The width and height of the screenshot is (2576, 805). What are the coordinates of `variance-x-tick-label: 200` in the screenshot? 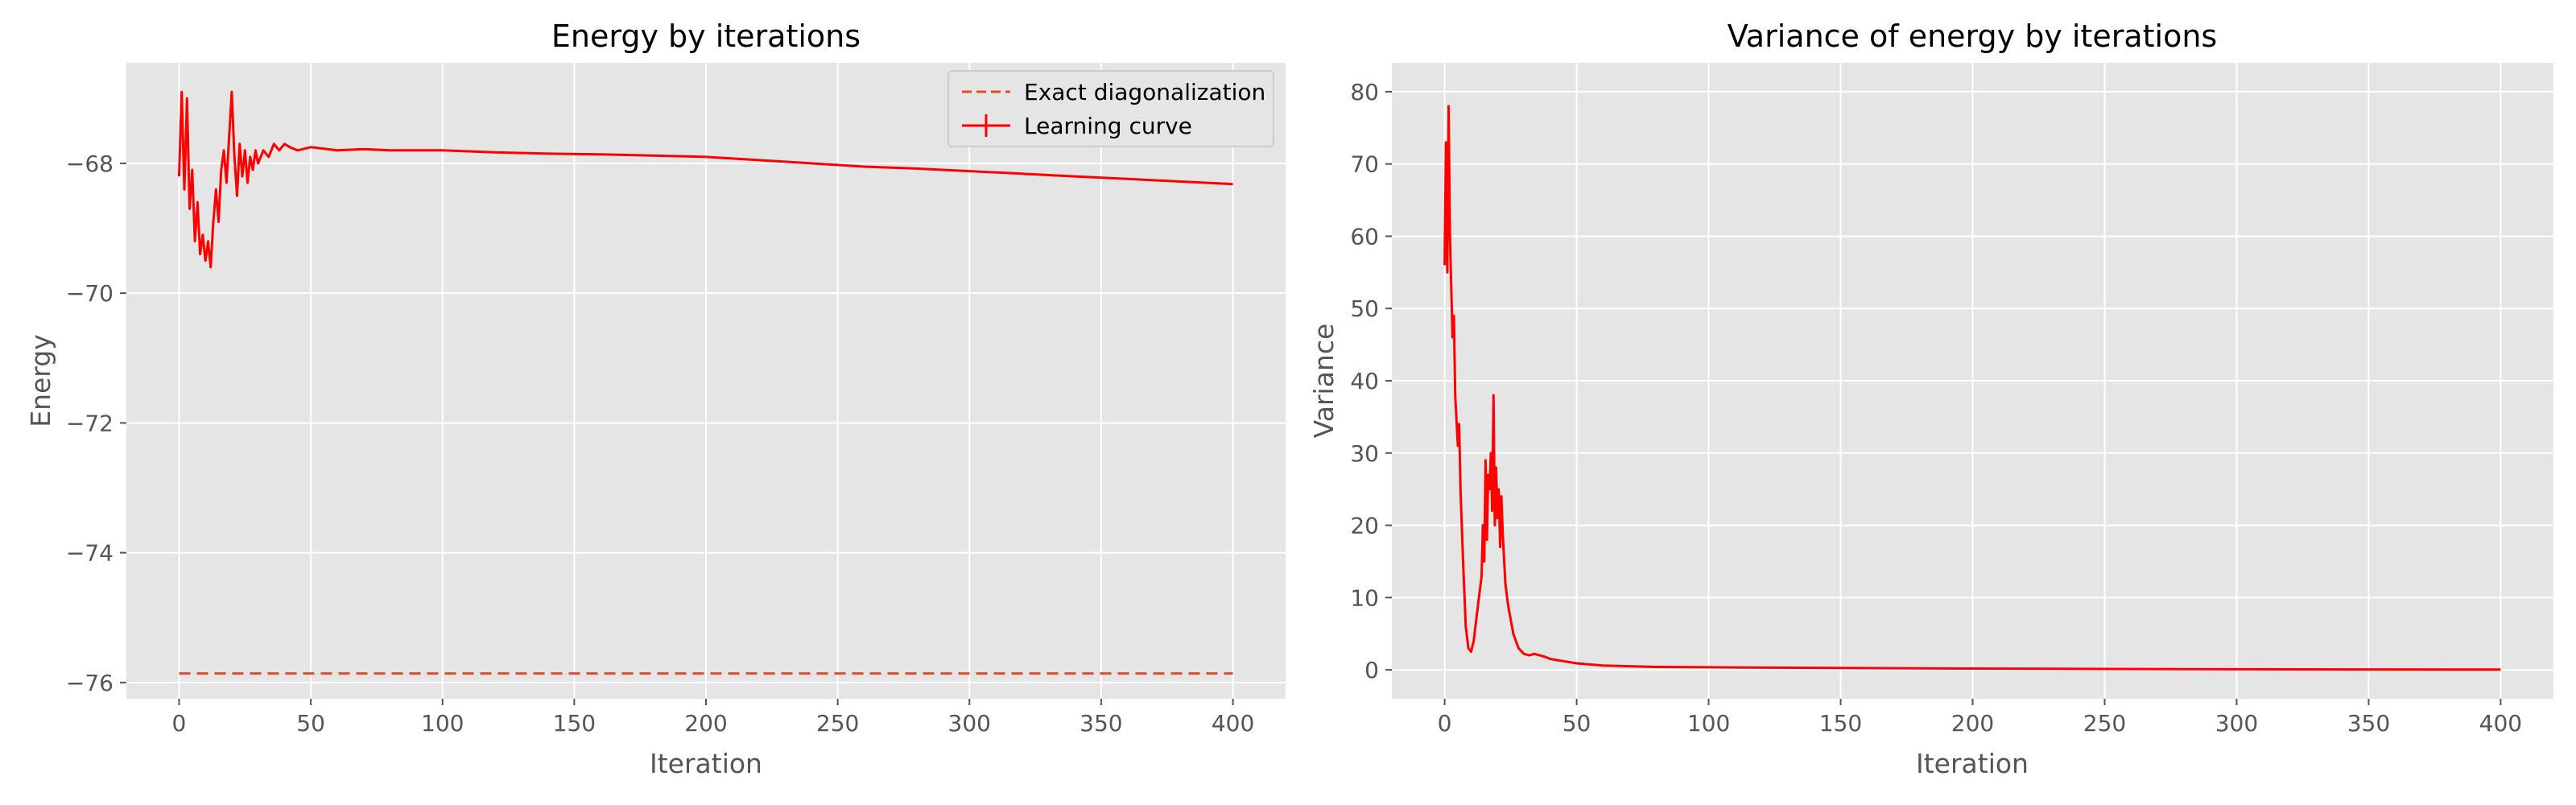 It's located at (1972, 723).